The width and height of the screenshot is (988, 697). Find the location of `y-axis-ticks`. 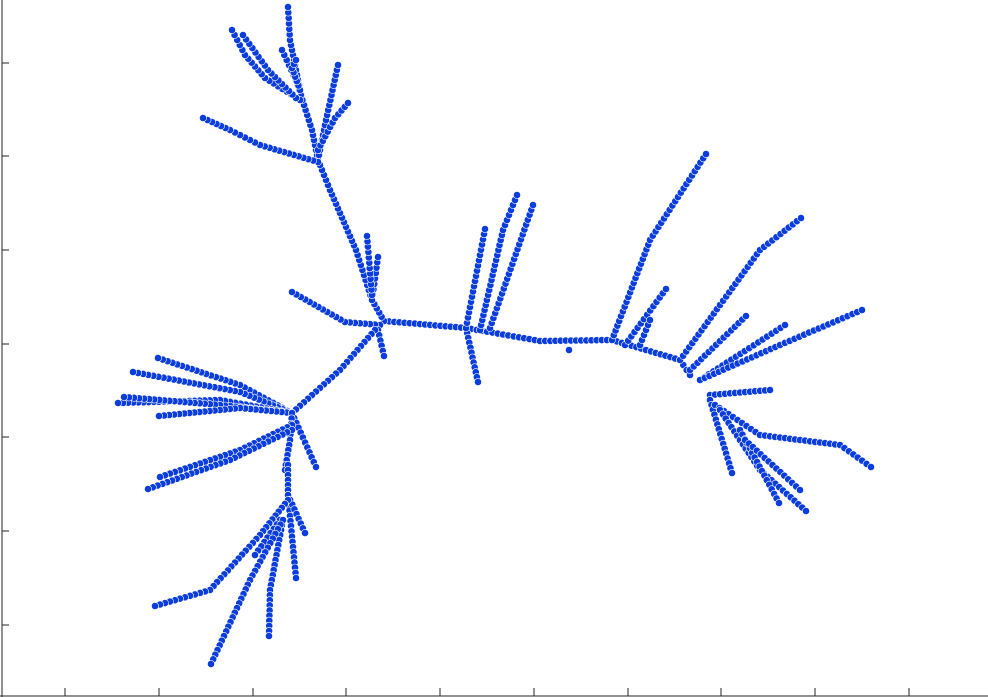

y-axis-ticks is located at coordinates (5, 344).